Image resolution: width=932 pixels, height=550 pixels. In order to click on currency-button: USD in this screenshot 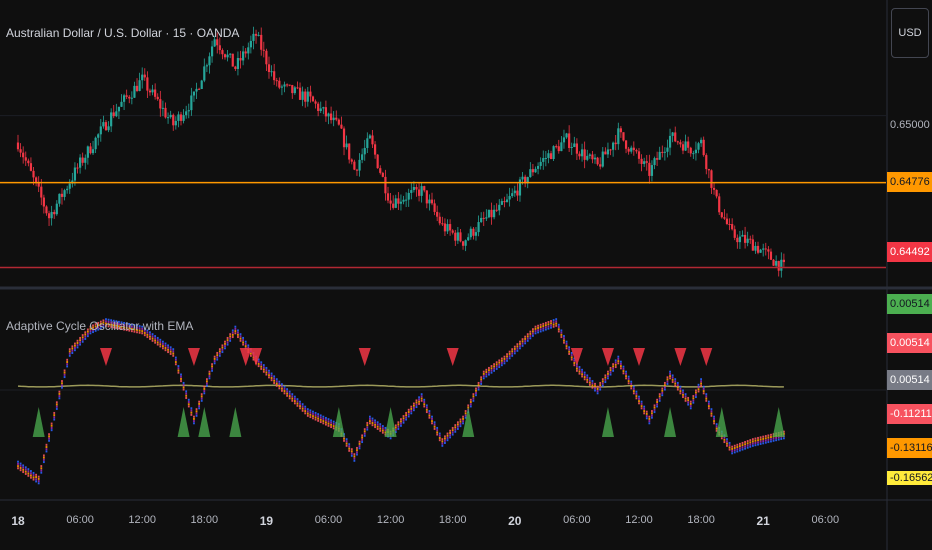, I will do `click(910, 33)`.